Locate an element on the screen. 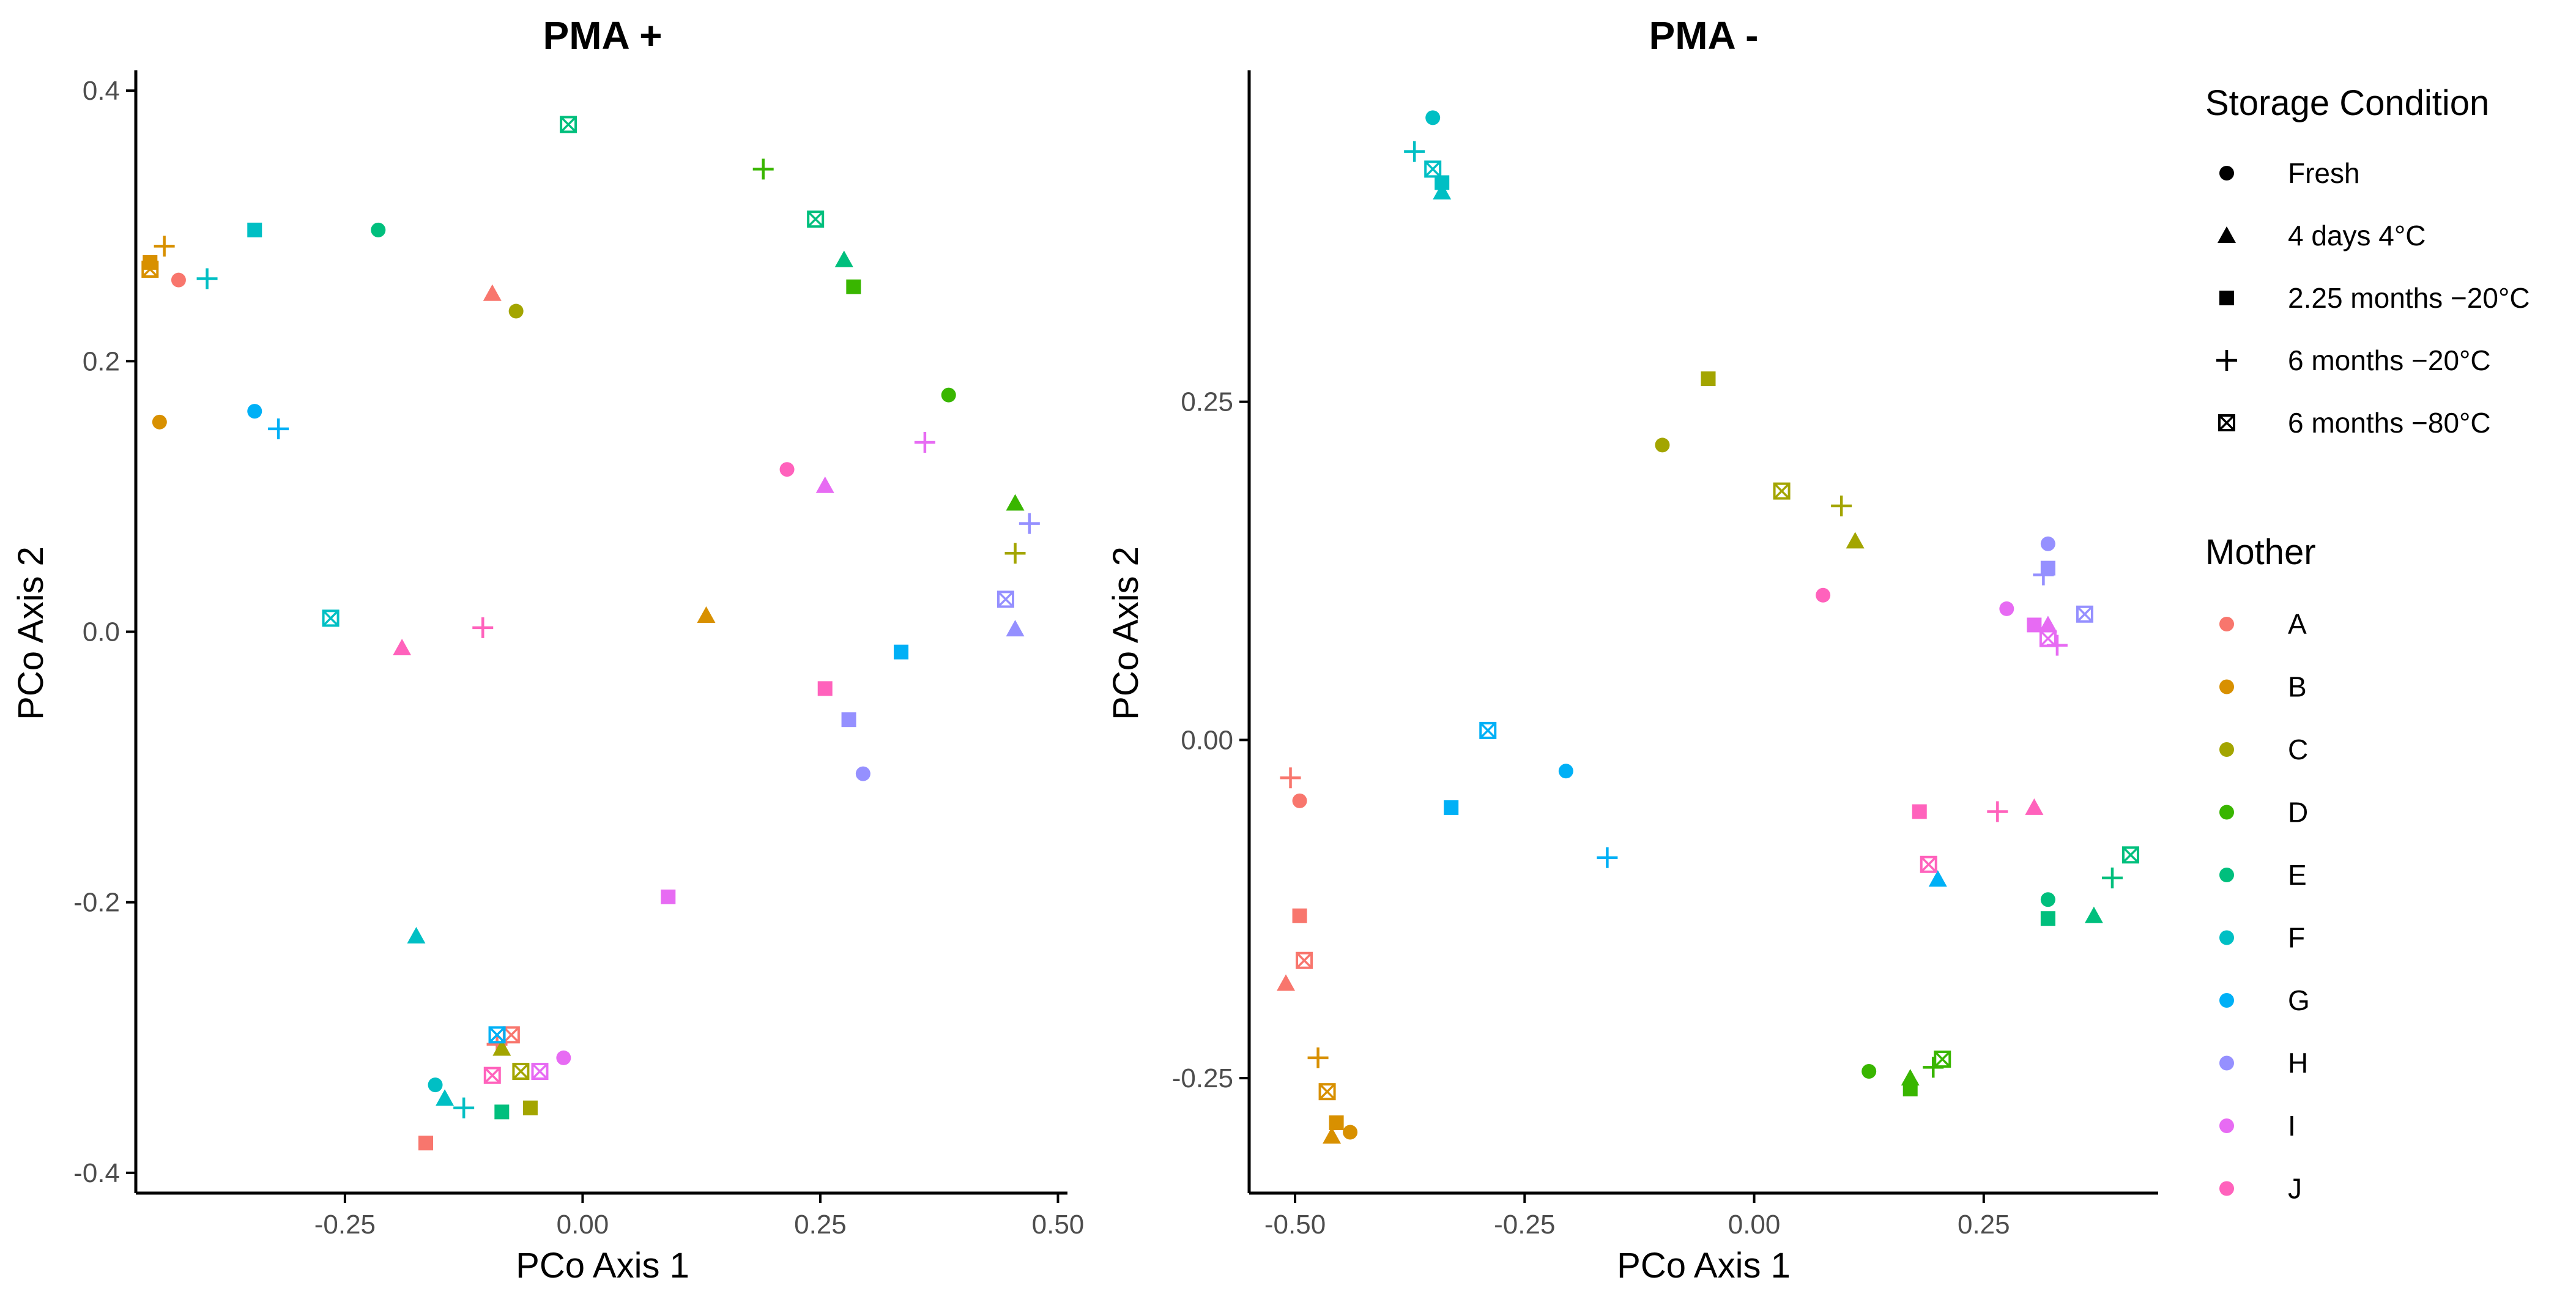 The image size is (2576, 1291). mother-key-label: H is located at coordinates (2298, 1063).